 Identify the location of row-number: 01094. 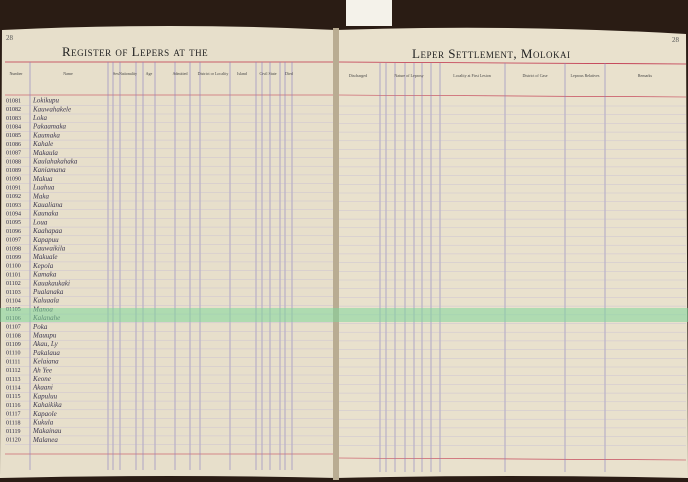
(13, 214).